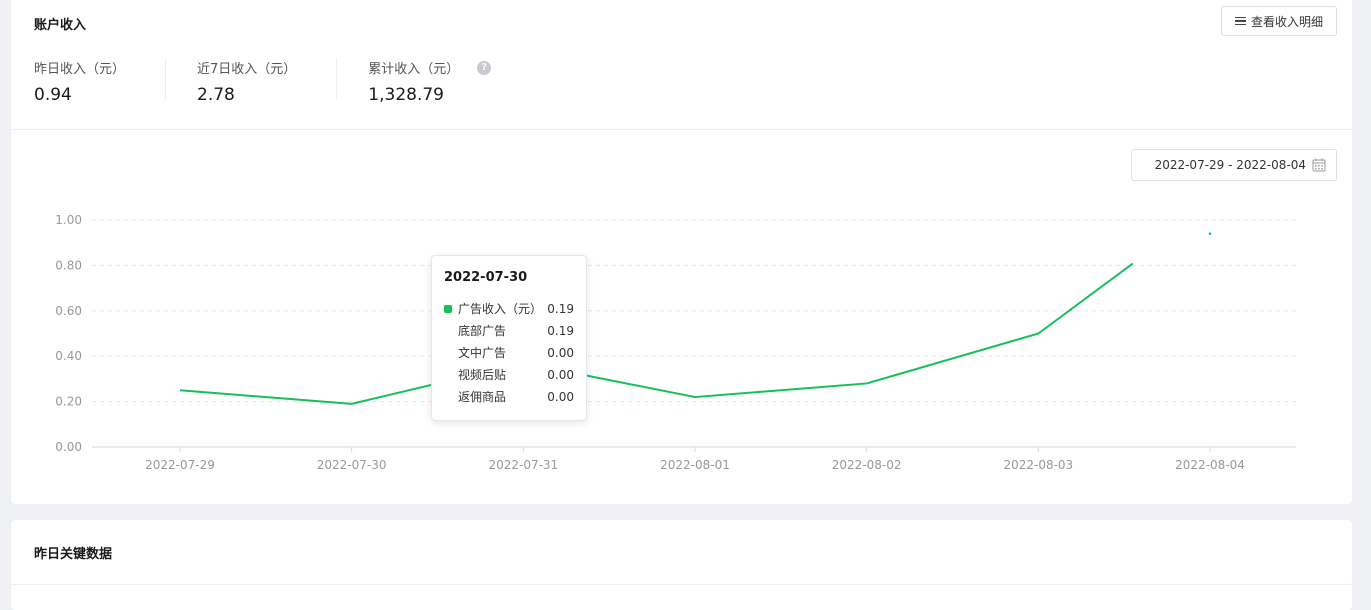 This screenshot has height=610, width=1371. I want to click on calendar-icon, so click(1319, 165).